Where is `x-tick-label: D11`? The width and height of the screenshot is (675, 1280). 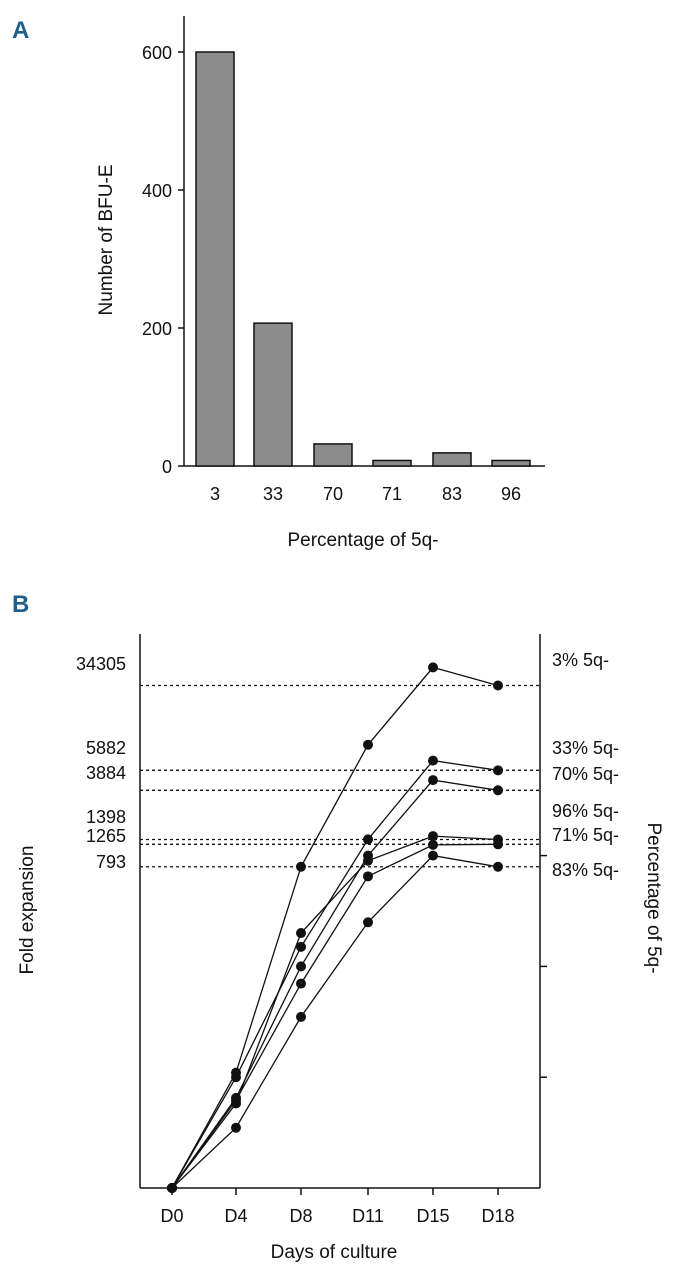 x-tick-label: D11 is located at coordinates (368, 1216).